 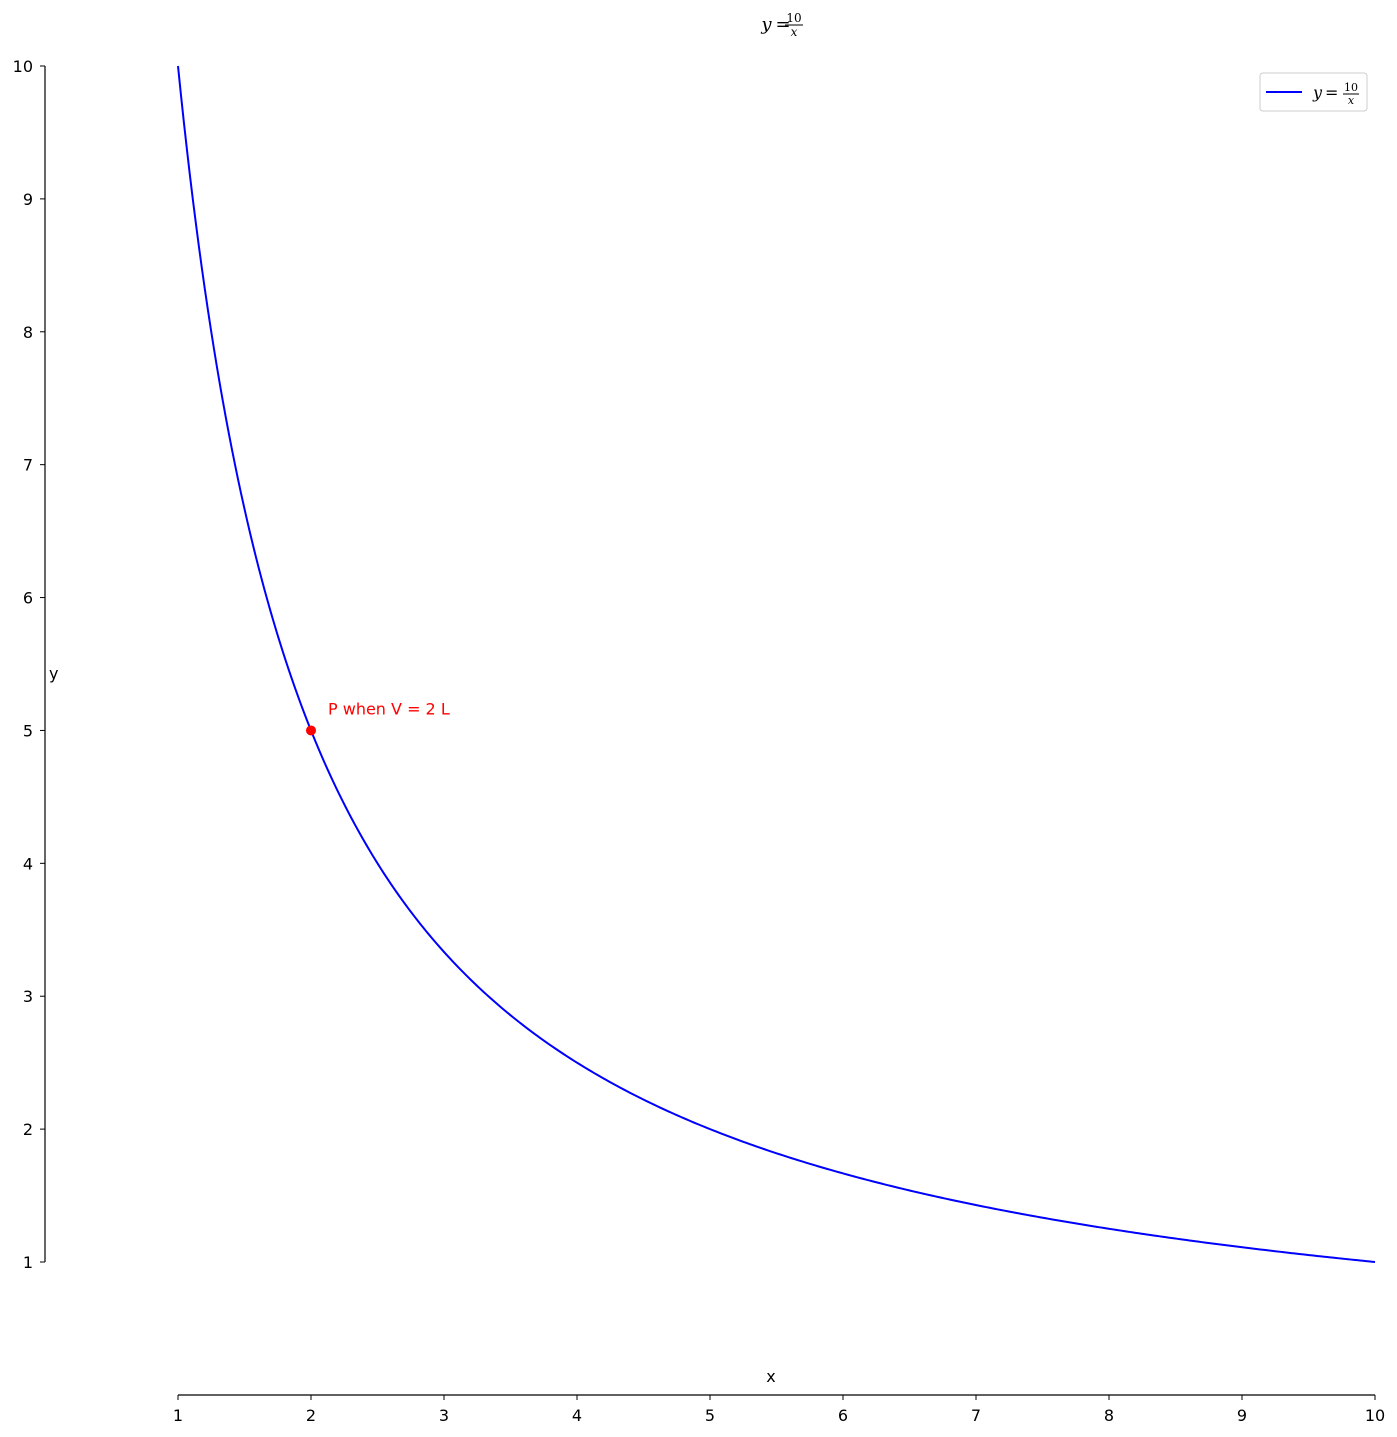 What do you see at coordinates (28, 863) in the screenshot?
I see `y-tick-label: 4` at bounding box center [28, 863].